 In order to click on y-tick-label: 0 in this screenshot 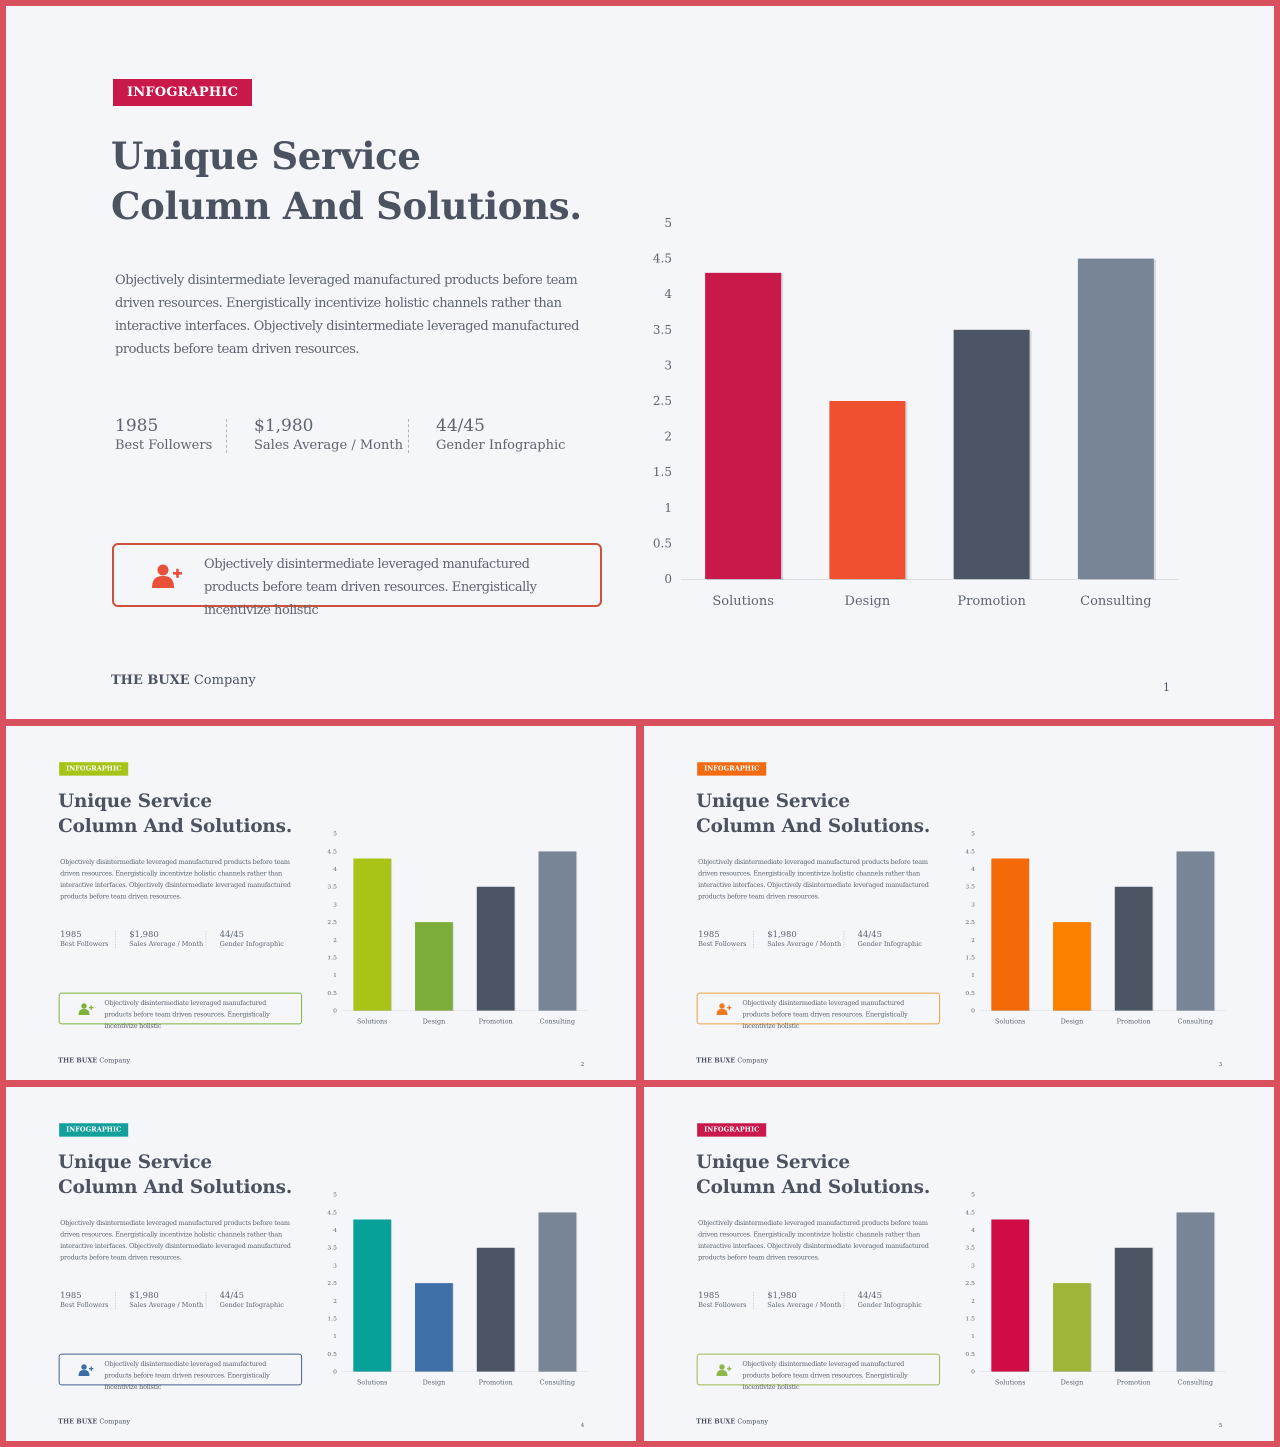, I will do `click(973, 1010)`.